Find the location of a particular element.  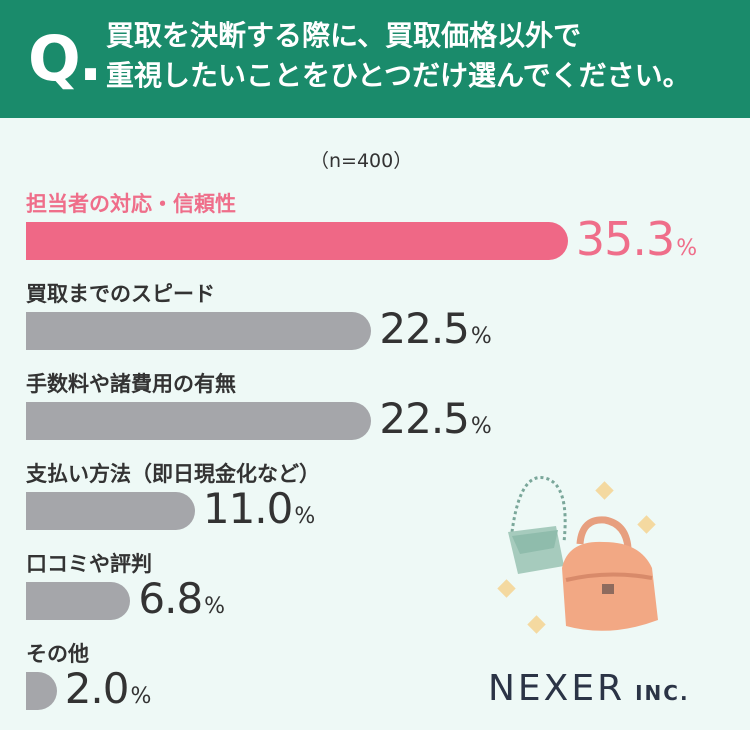

question-line-1: 買取を決断する際に、買取価格以外で is located at coordinates (344, 35).